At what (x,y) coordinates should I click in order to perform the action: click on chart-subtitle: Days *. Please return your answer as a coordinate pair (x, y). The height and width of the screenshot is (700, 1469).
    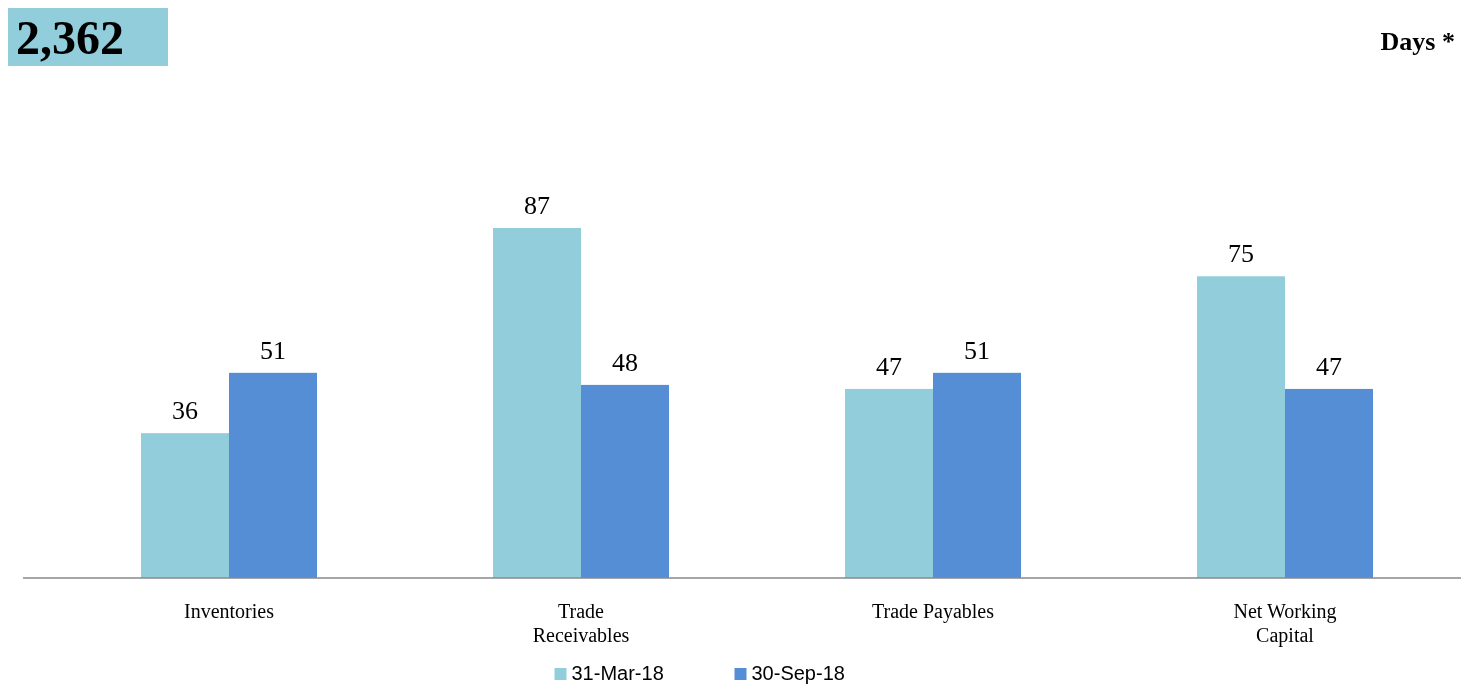
    Looking at the image, I should click on (1417, 41).